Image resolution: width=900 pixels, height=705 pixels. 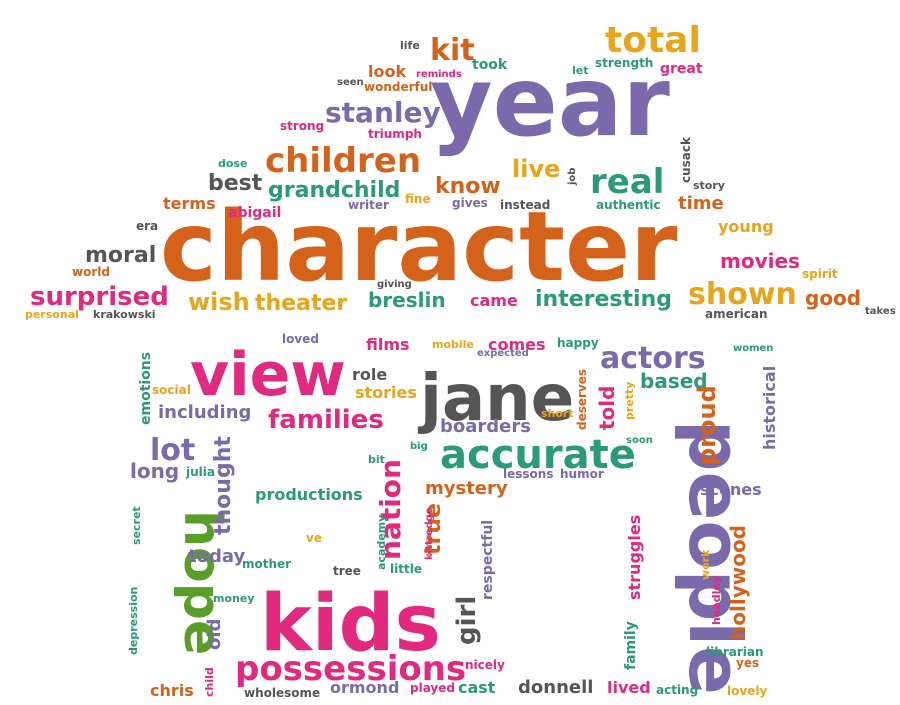 What do you see at coordinates (653, 40) in the screenshot?
I see `word-total: total` at bounding box center [653, 40].